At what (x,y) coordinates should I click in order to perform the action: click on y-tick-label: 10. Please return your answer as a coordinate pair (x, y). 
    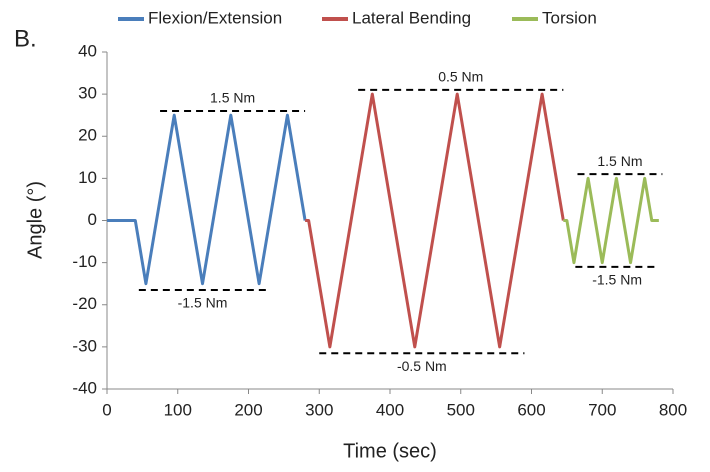
    Looking at the image, I should click on (87, 177).